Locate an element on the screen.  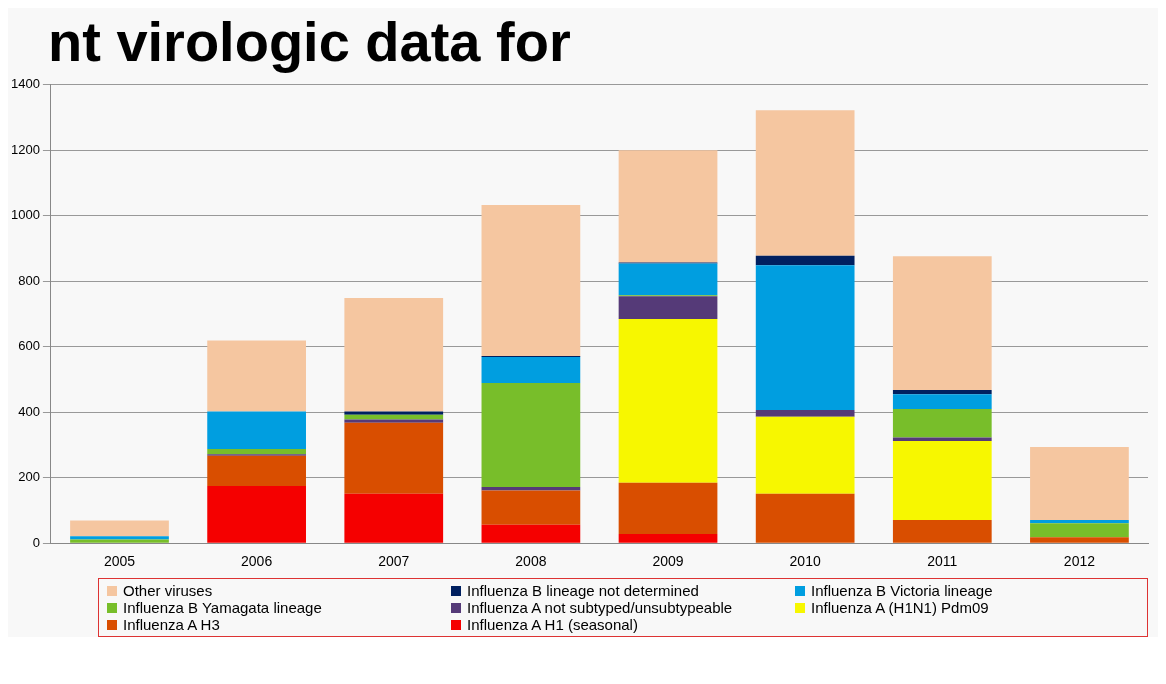
legend-label: Influenza A H3 is located at coordinates (171, 624).